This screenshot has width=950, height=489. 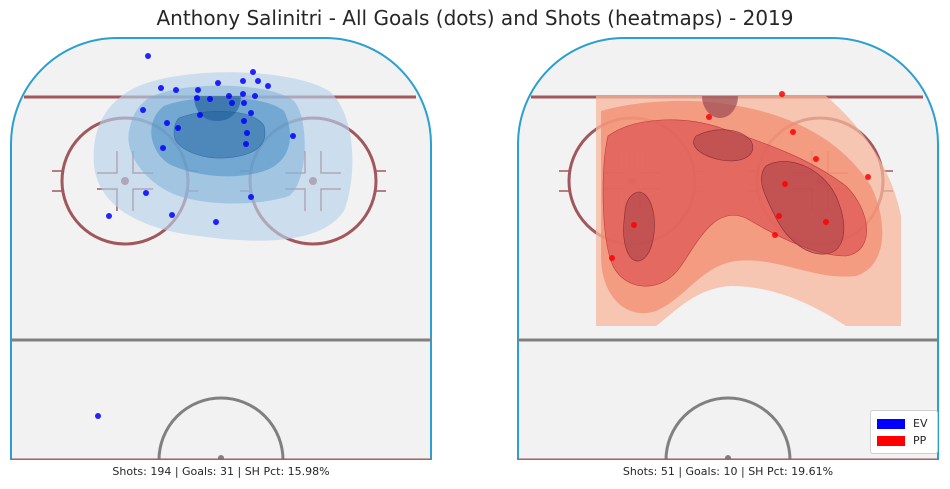 I want to click on caption-pp: Shots: 51 | Goals: 10 | SH Pct: 19.61%, so click(x=728, y=471).